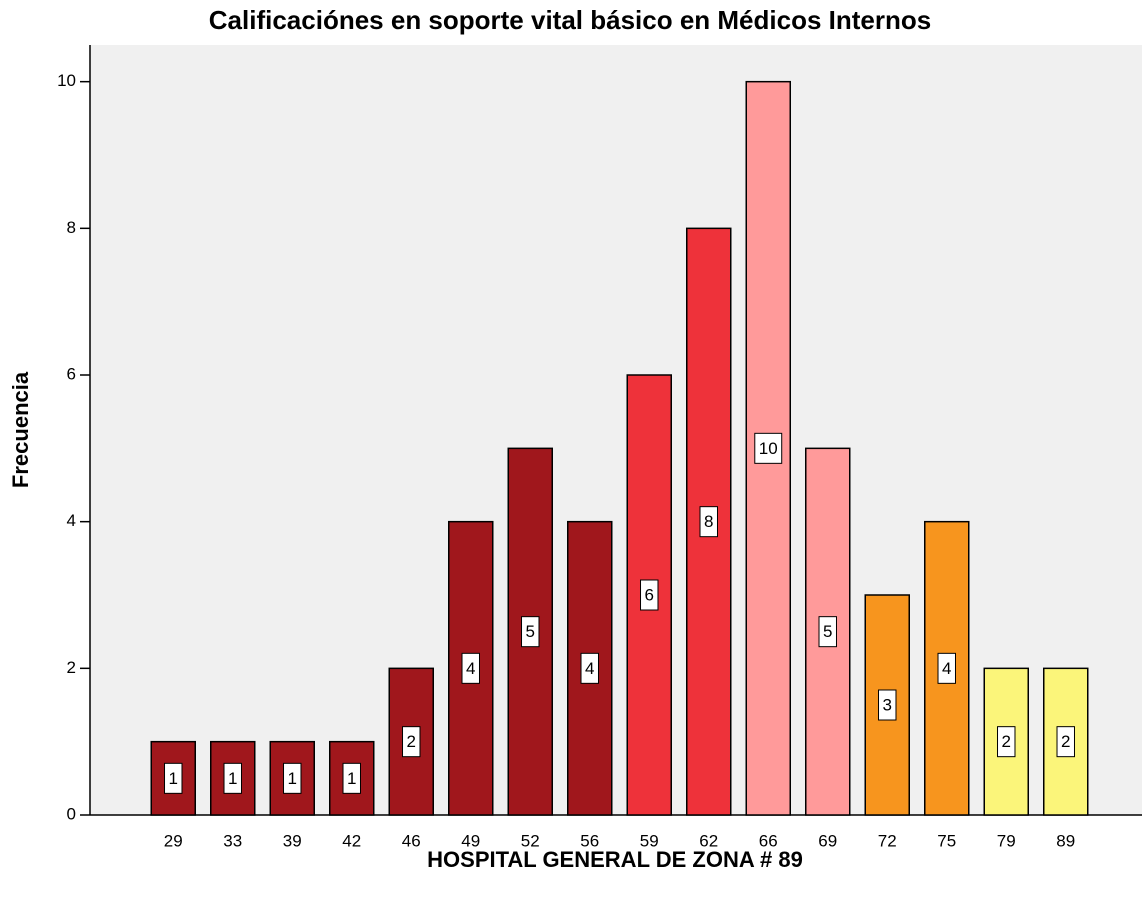 The width and height of the screenshot is (1142, 901). Describe the element at coordinates (173, 840) in the screenshot. I see `x-tick-label: 29` at that location.